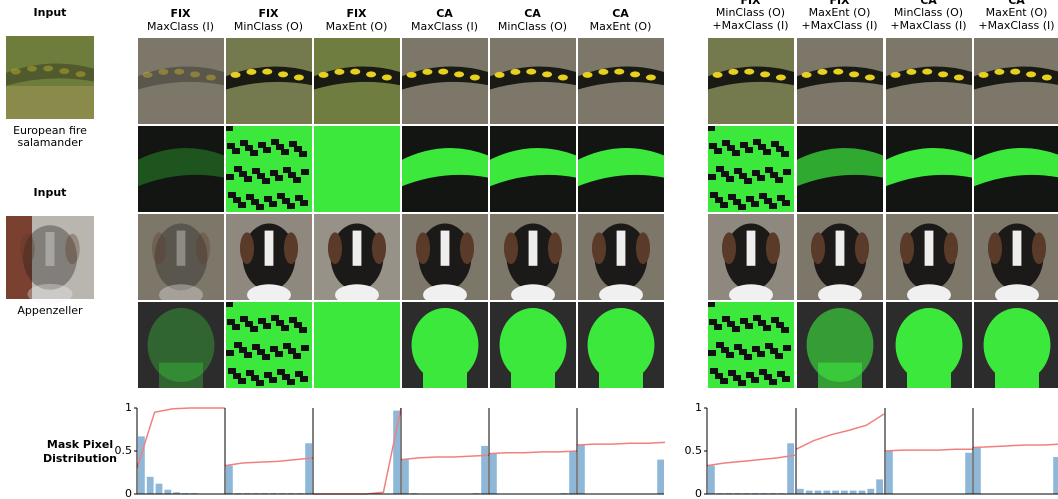 The width and height of the screenshot is (1058, 499). I want to click on y-tick-label: 0, so click(698, 493).